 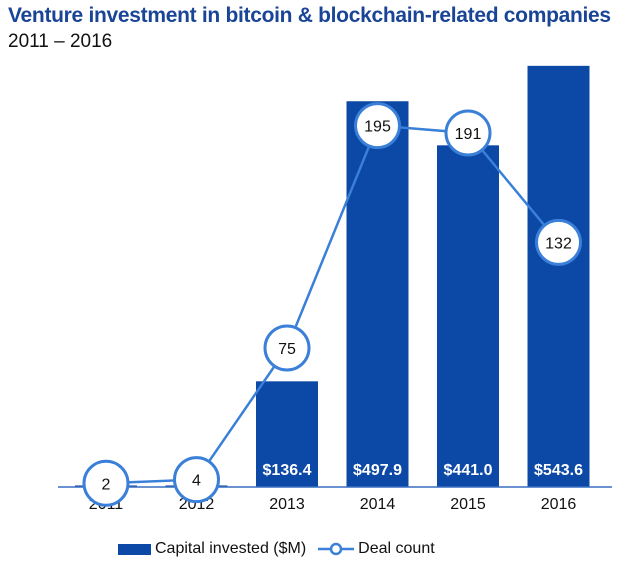 I want to click on bar-value-label-2016: $543.6, so click(x=558, y=470).